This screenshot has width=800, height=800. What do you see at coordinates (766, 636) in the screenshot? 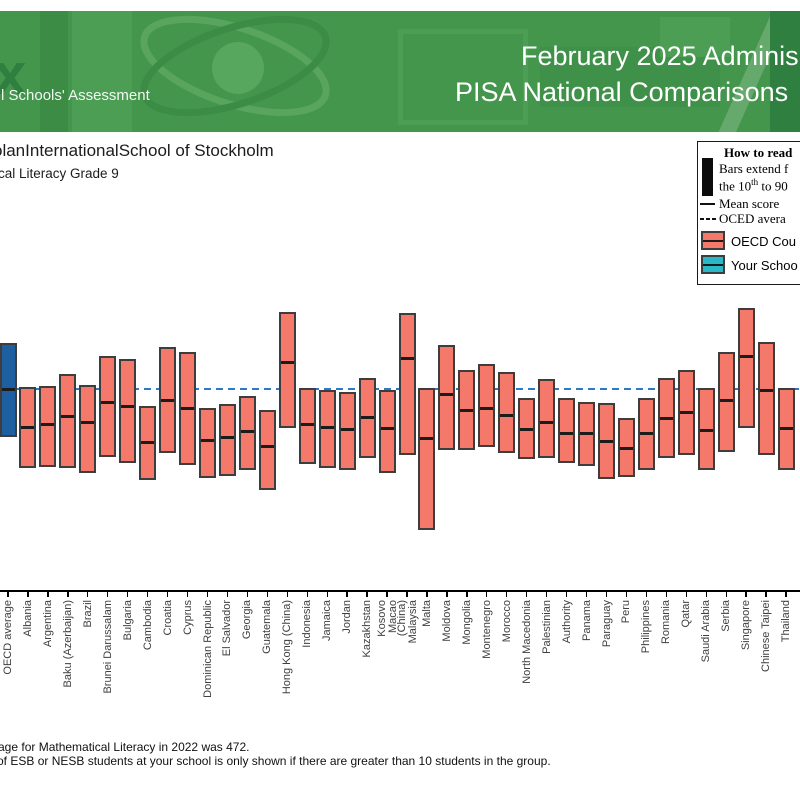
I see `x-axis-label: Chinese Taipei` at bounding box center [766, 636].